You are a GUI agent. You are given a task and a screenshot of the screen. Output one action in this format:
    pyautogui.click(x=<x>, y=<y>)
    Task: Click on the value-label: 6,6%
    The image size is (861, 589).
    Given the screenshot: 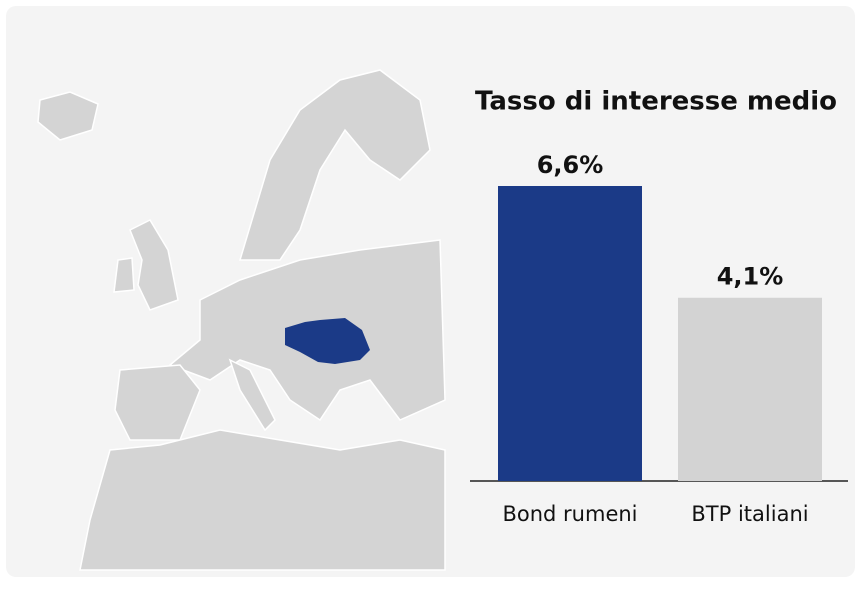 What is the action you would take?
    pyautogui.click(x=570, y=165)
    